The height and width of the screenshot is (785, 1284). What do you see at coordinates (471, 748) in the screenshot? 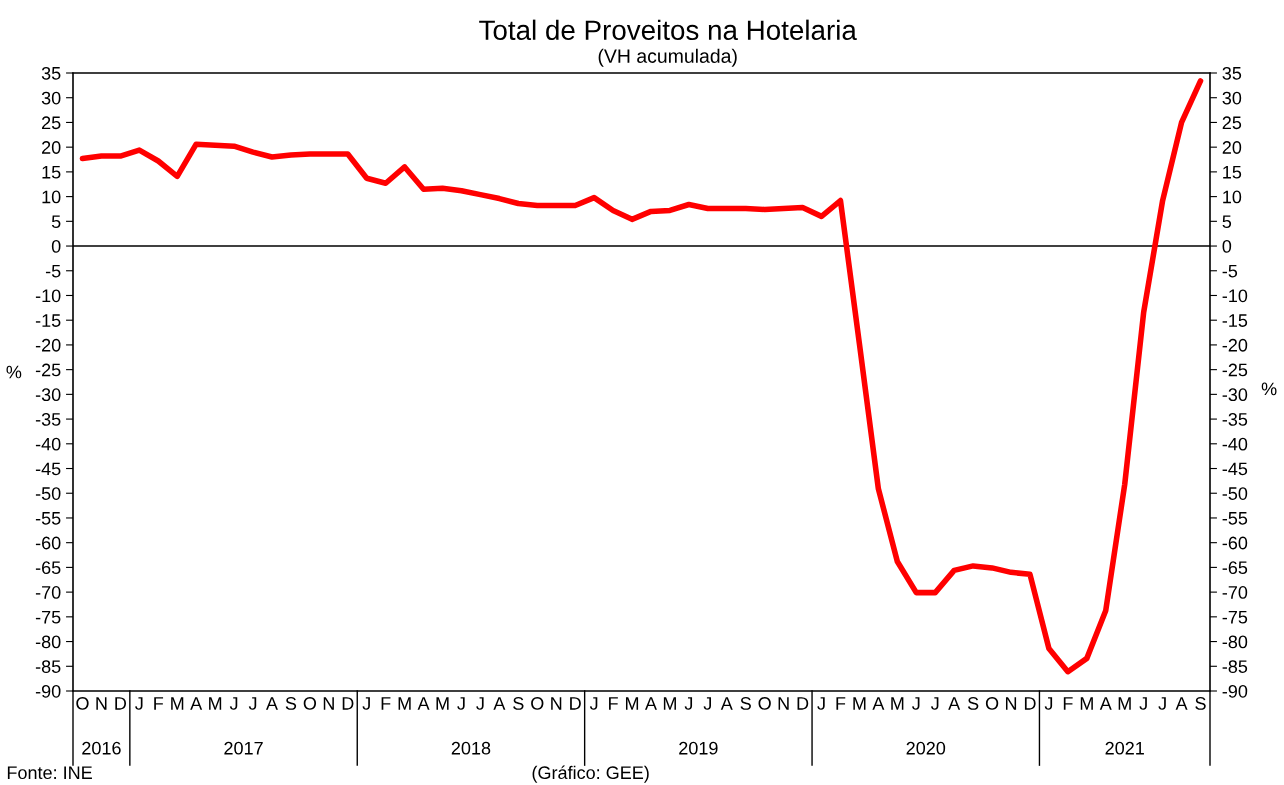
I see `text: 2018` at bounding box center [471, 748].